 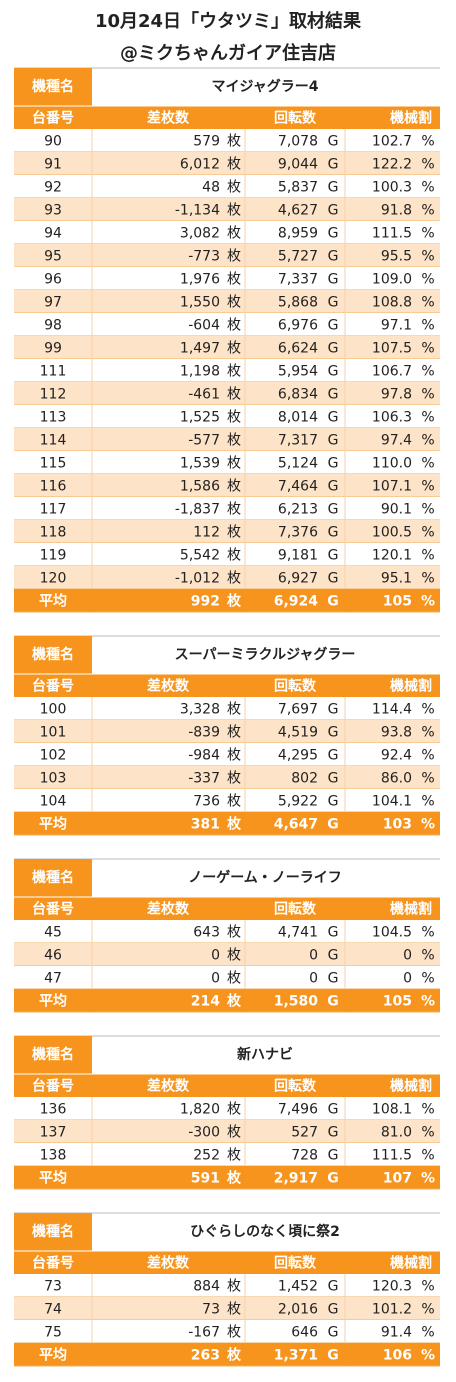 What do you see at coordinates (53, 487) in the screenshot?
I see `cell: 116` at bounding box center [53, 487].